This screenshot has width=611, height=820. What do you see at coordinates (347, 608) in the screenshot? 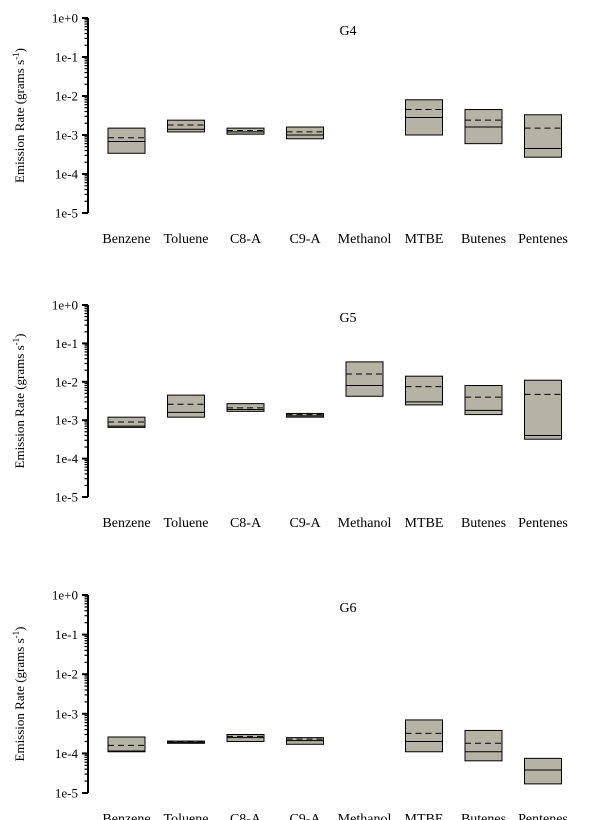
I see `panel-title: G6` at bounding box center [347, 608].